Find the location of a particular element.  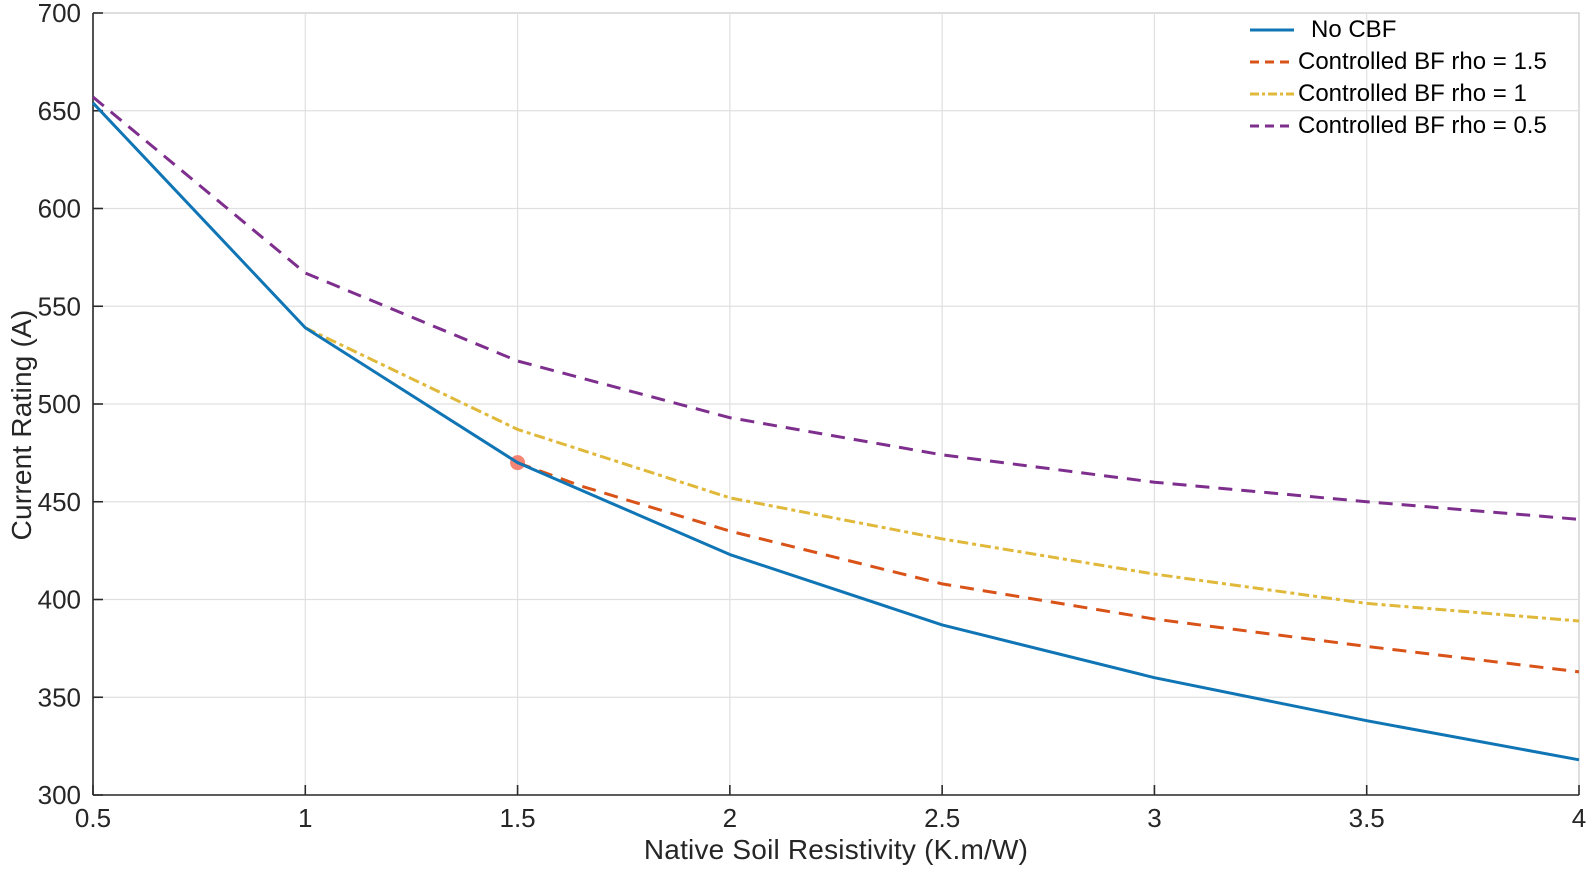

legend-label: Controlled BF rho = 1 is located at coordinates (1412, 93).